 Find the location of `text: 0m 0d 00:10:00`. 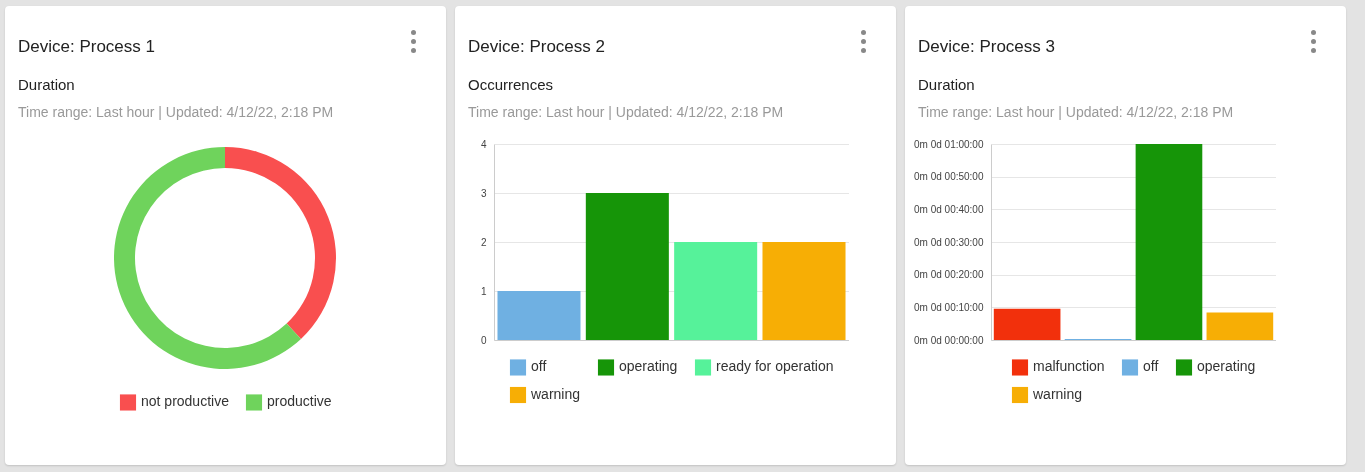

text: 0m 0d 00:10:00 is located at coordinates (949, 307).